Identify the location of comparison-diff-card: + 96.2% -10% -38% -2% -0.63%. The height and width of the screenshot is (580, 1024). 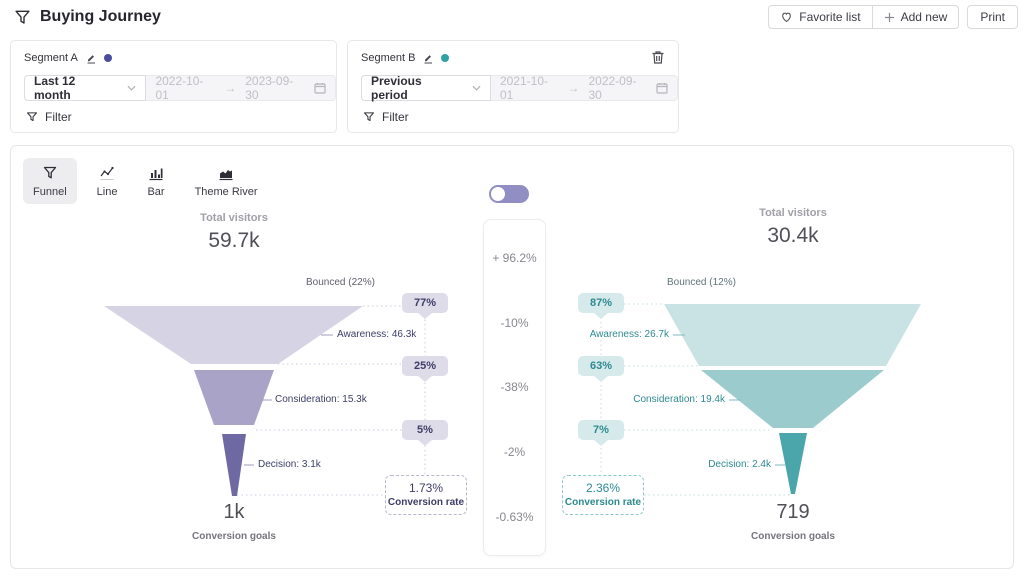
(514, 387).